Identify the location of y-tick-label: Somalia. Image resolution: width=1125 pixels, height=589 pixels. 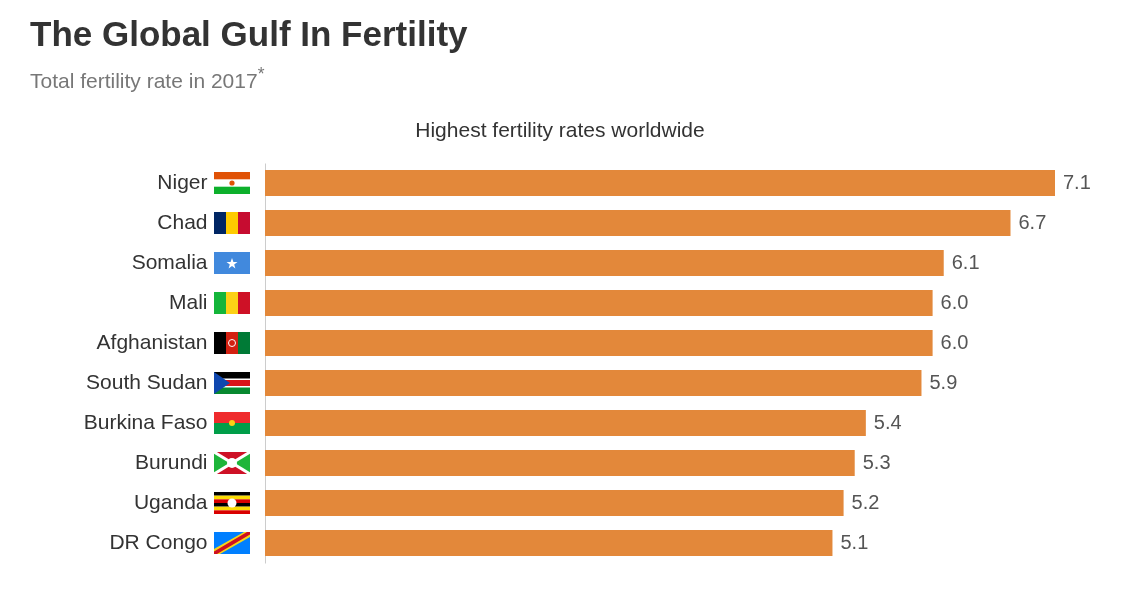
(169, 261).